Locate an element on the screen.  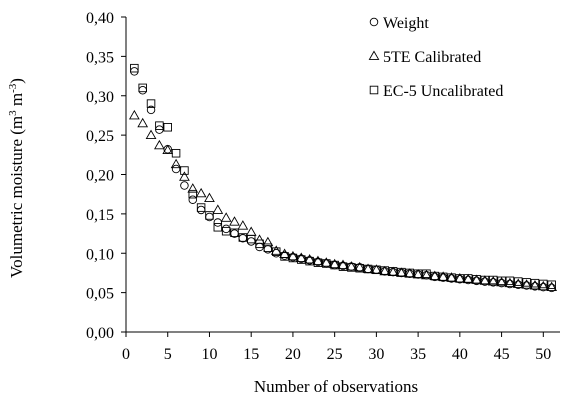
x-tick-label: 10 is located at coordinates (209, 354).